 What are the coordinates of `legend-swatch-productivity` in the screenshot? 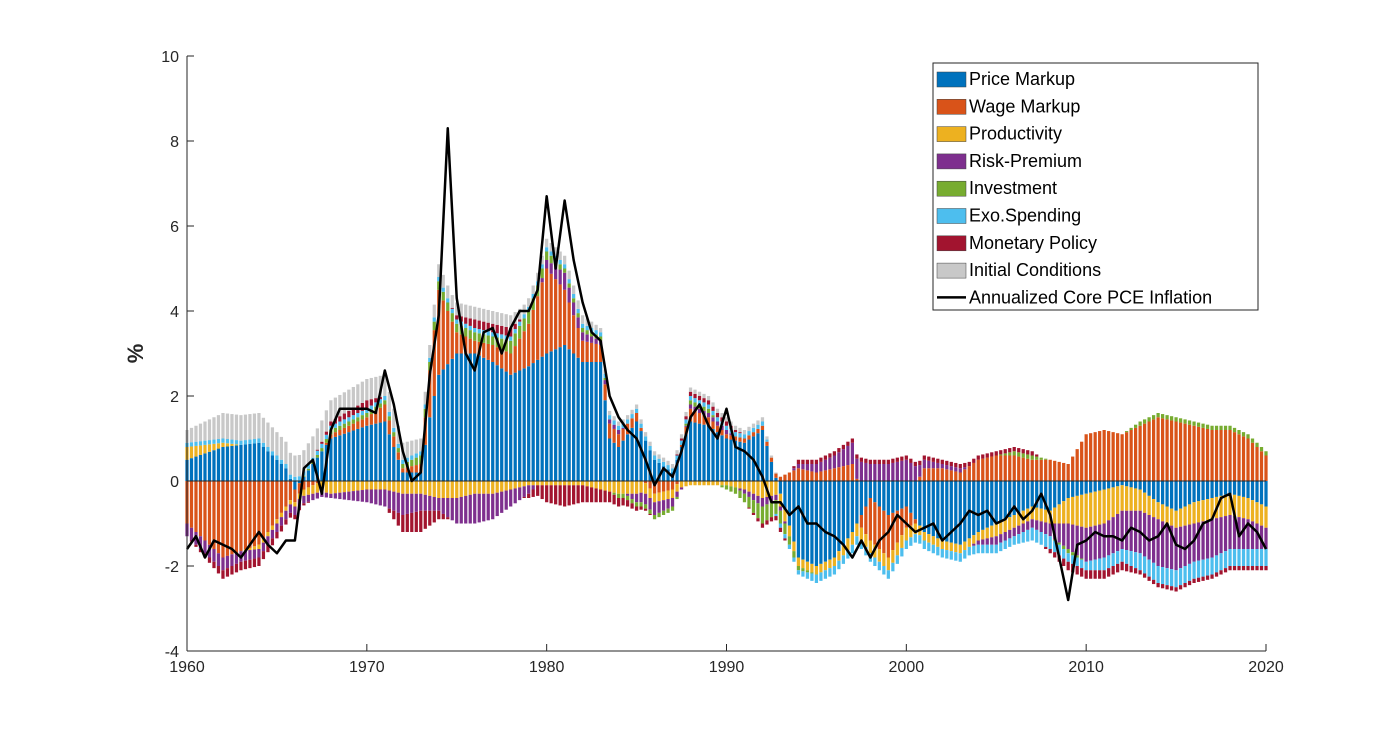 It's located at (951, 134).